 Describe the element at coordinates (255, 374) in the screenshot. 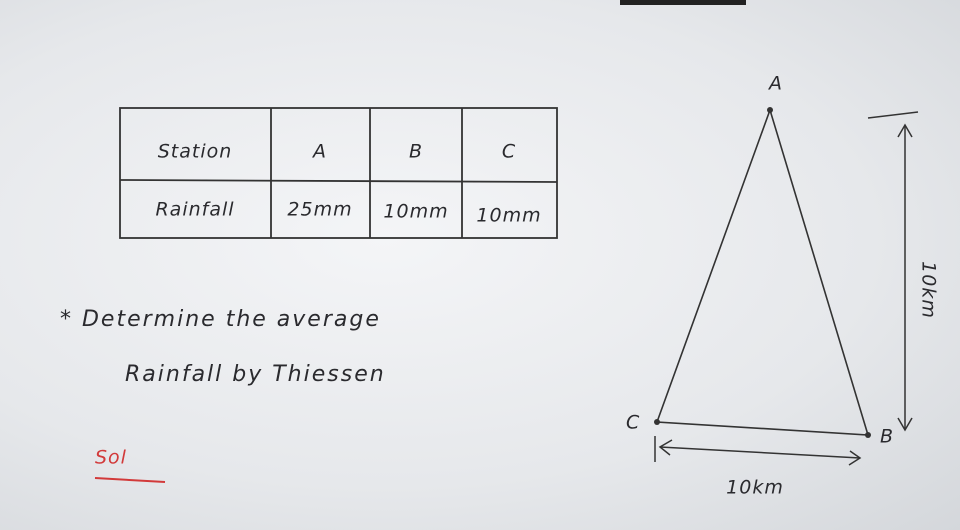

I see `question-line: Rainfall by Thiessen` at that location.